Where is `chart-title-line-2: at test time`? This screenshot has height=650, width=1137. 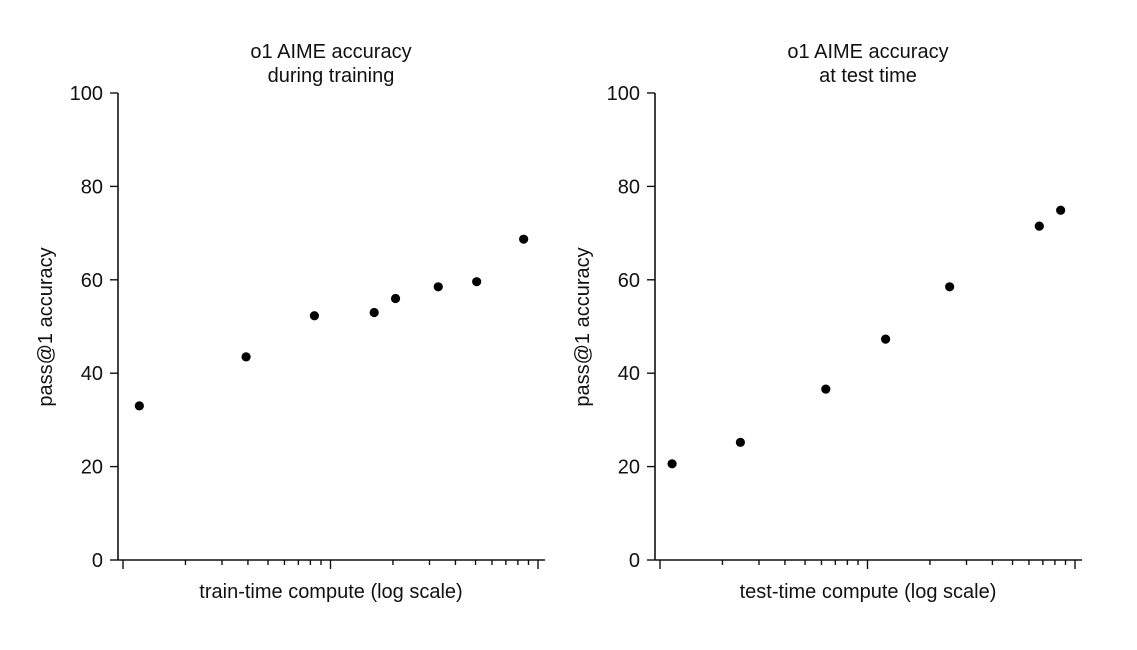 chart-title-line-2: at test time is located at coordinates (868, 76).